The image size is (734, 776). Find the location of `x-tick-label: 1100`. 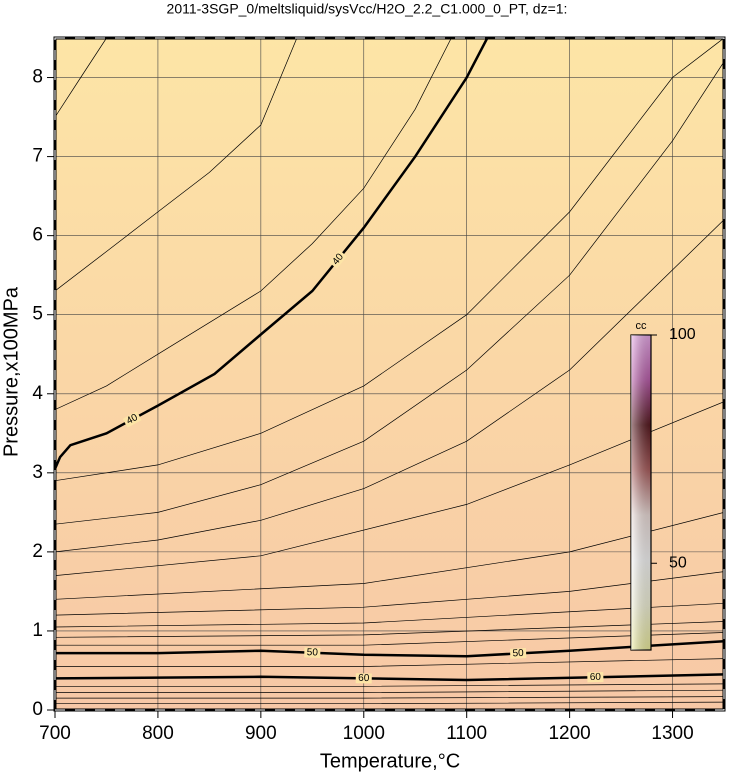

x-tick-label: 1100 is located at coordinates (466, 733).